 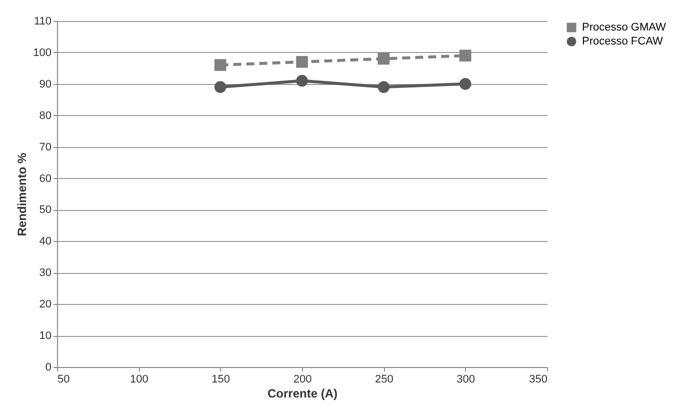 I want to click on y-tick-label: 90, so click(x=45, y=84).